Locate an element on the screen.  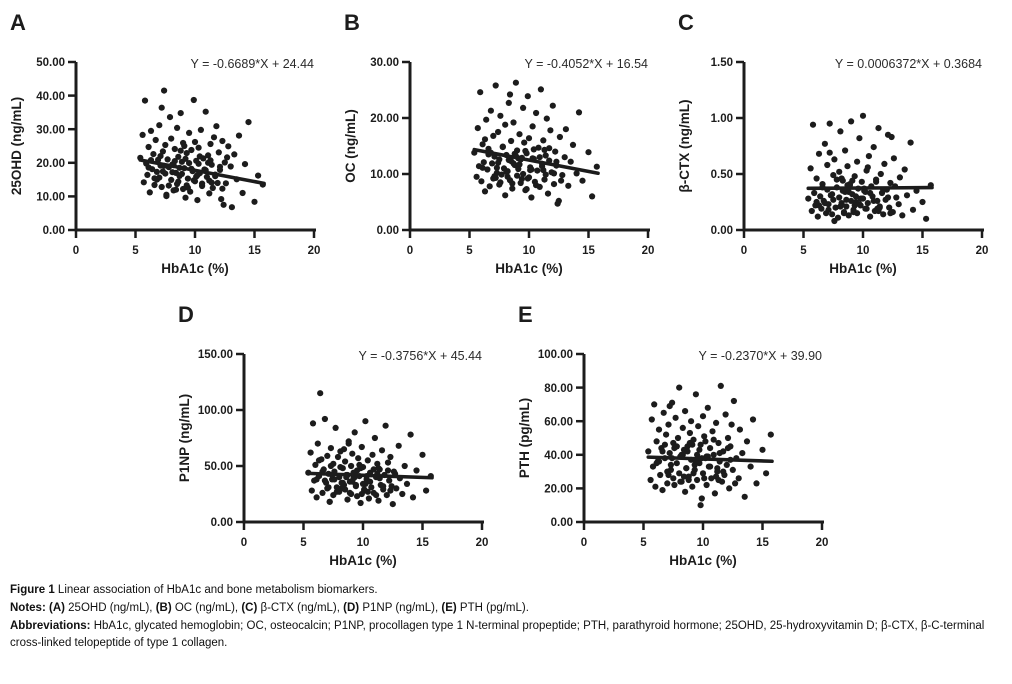
y-axis-title: 25OHD (ng/mL) is located at coordinates (16, 146).